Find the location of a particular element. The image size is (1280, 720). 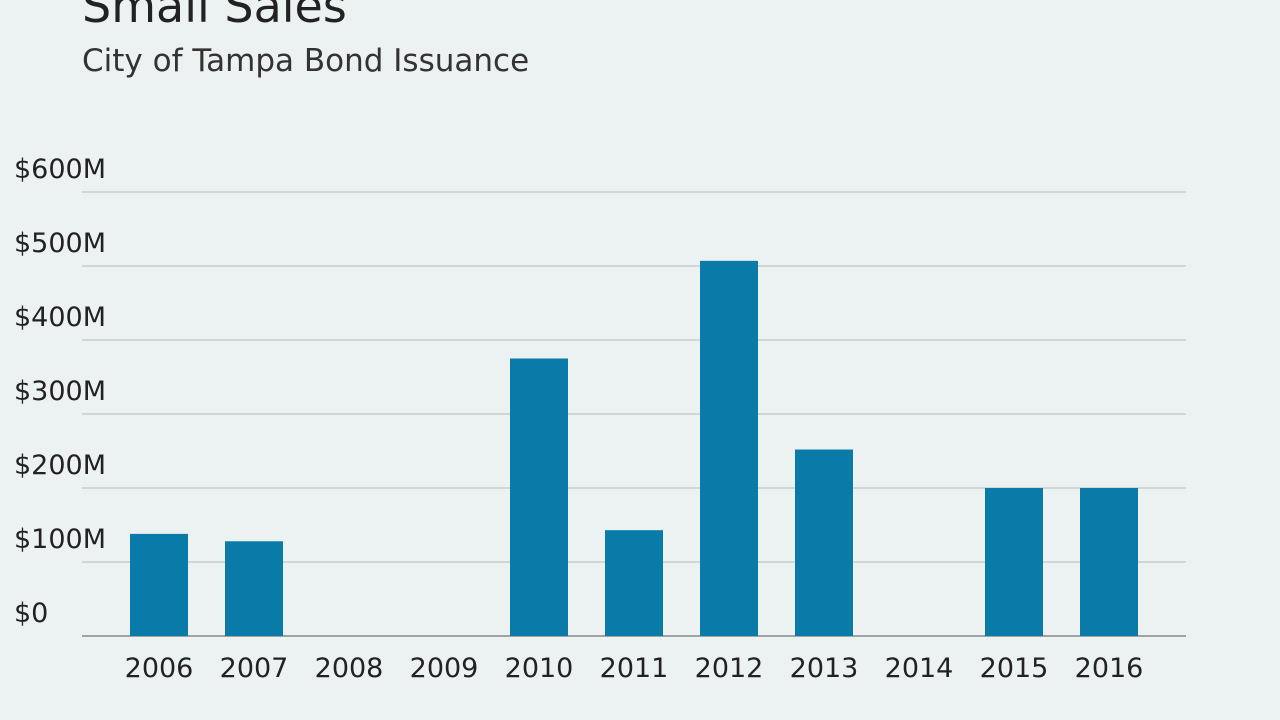

x-tick-label: 2006 is located at coordinates (159, 668).